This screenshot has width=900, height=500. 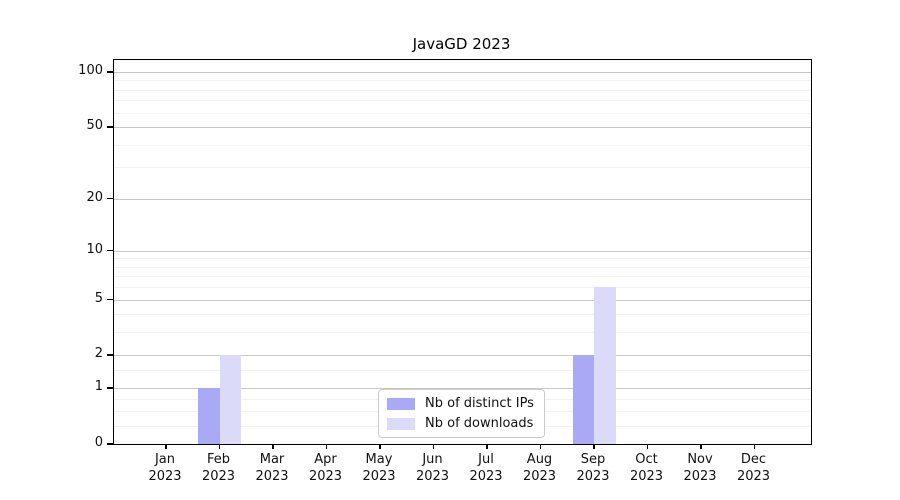 I want to click on legend-entry-distinct-ips: Nb of distinct IPs, so click(x=461, y=403).